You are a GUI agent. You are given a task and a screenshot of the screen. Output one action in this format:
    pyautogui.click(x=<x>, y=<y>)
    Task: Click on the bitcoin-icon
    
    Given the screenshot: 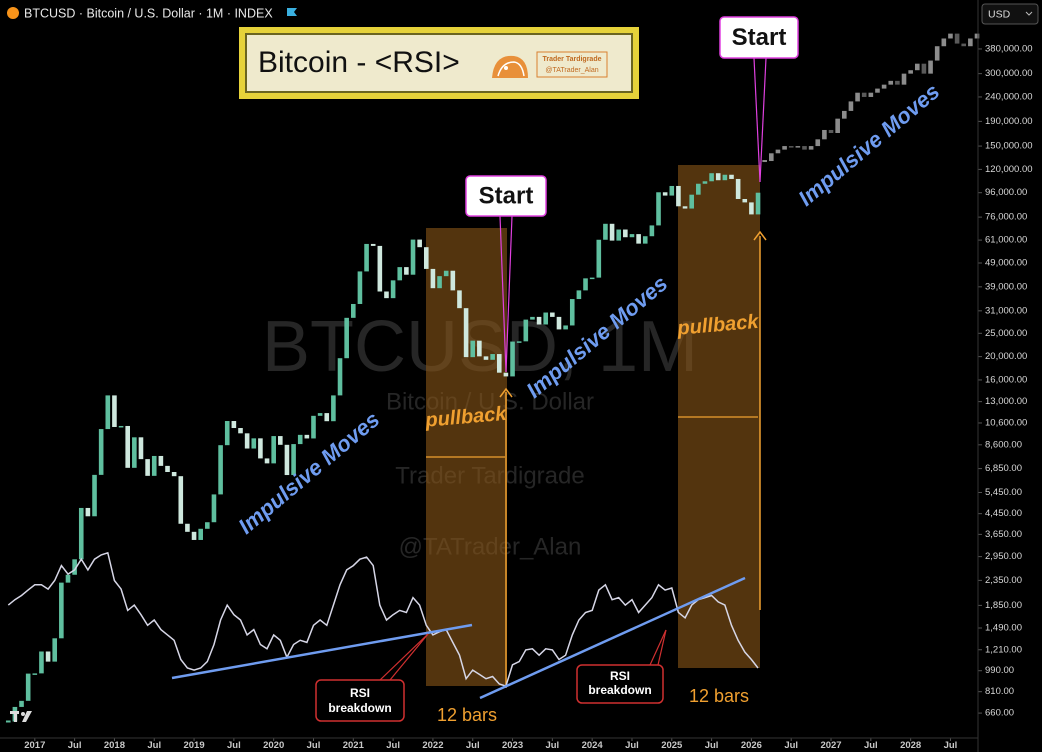 What is the action you would take?
    pyautogui.click(x=13, y=13)
    